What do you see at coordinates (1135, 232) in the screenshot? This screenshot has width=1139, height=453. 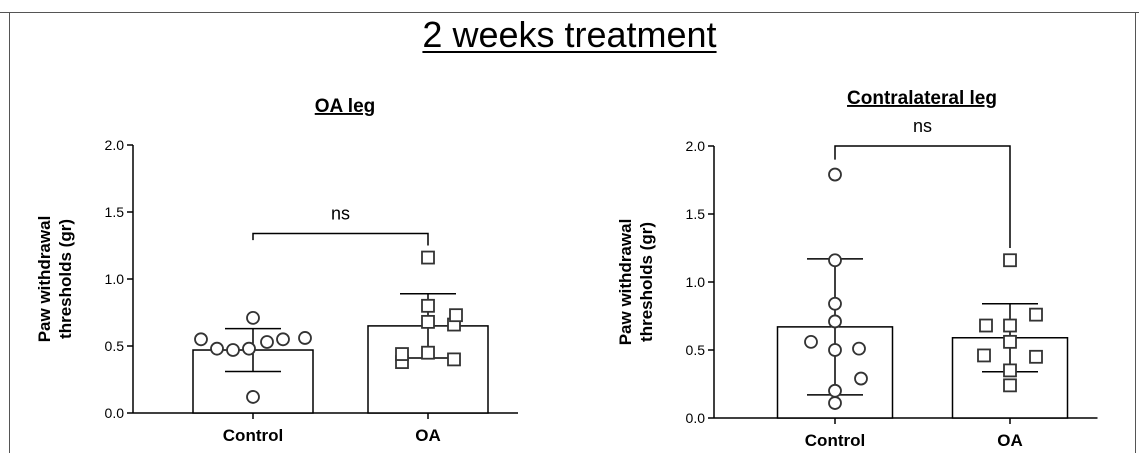 I see `frame-right-border` at bounding box center [1135, 232].